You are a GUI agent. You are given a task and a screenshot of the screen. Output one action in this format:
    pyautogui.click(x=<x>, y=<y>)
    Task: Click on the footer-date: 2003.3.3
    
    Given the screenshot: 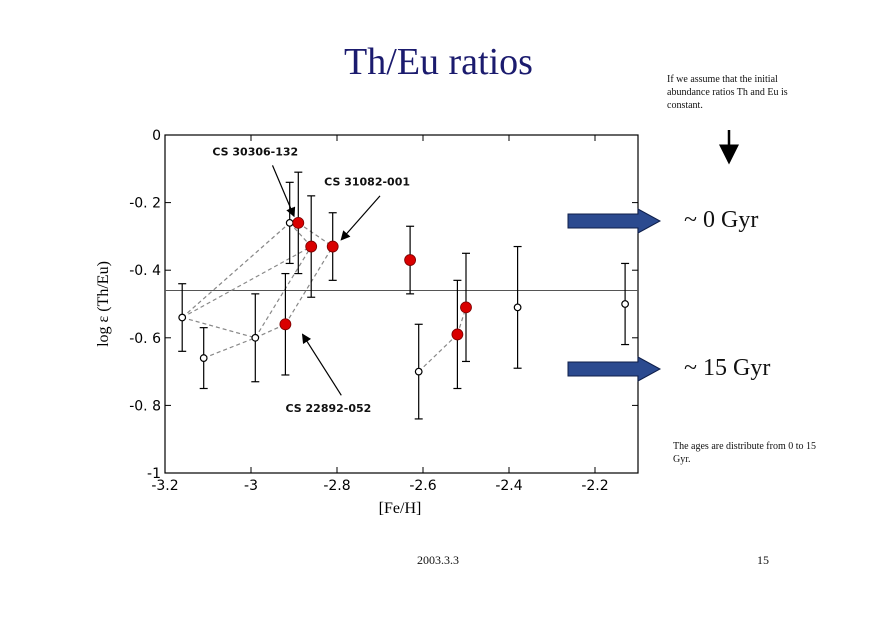 What is the action you would take?
    pyautogui.click(x=438, y=560)
    